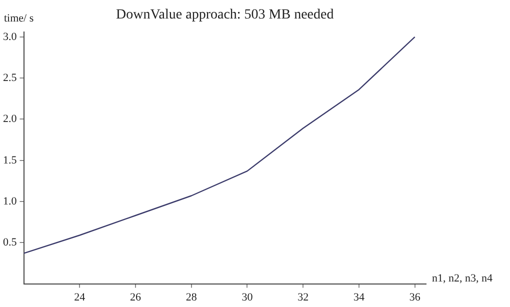 Image resolution: width=510 pixels, height=307 pixels. What do you see at coordinates (359, 297) in the screenshot?
I see `x-tick-label: 34` at bounding box center [359, 297].